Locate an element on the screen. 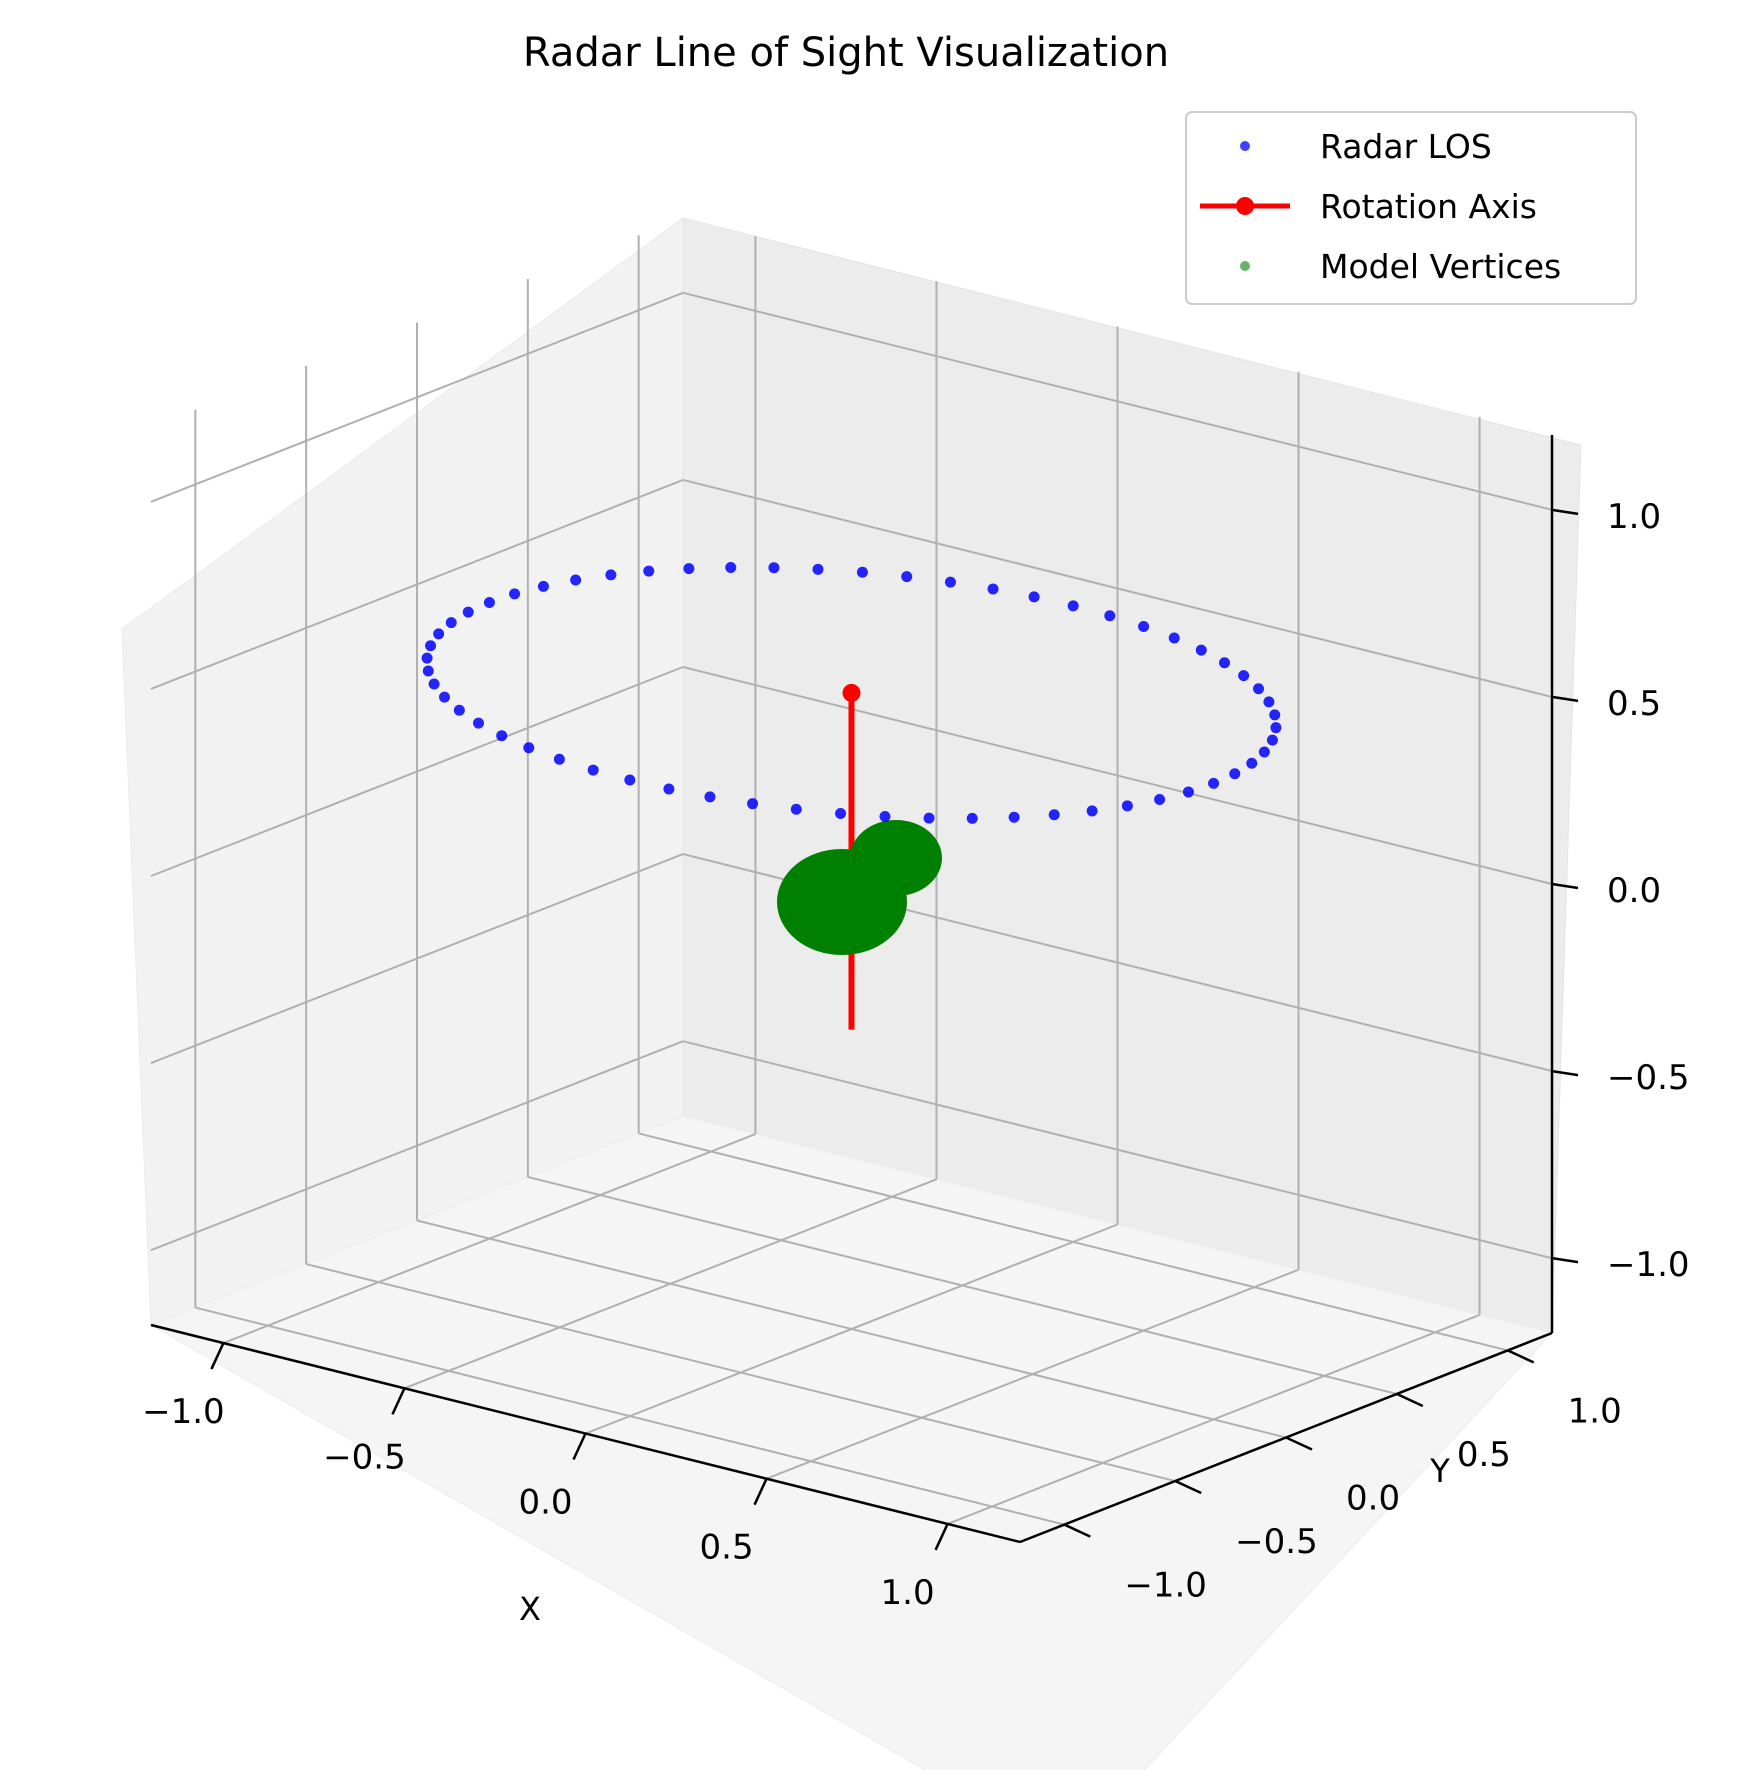 Image resolution: width=1741 pixels, height=1770 pixels. legend-box is located at coordinates (1411, 208).